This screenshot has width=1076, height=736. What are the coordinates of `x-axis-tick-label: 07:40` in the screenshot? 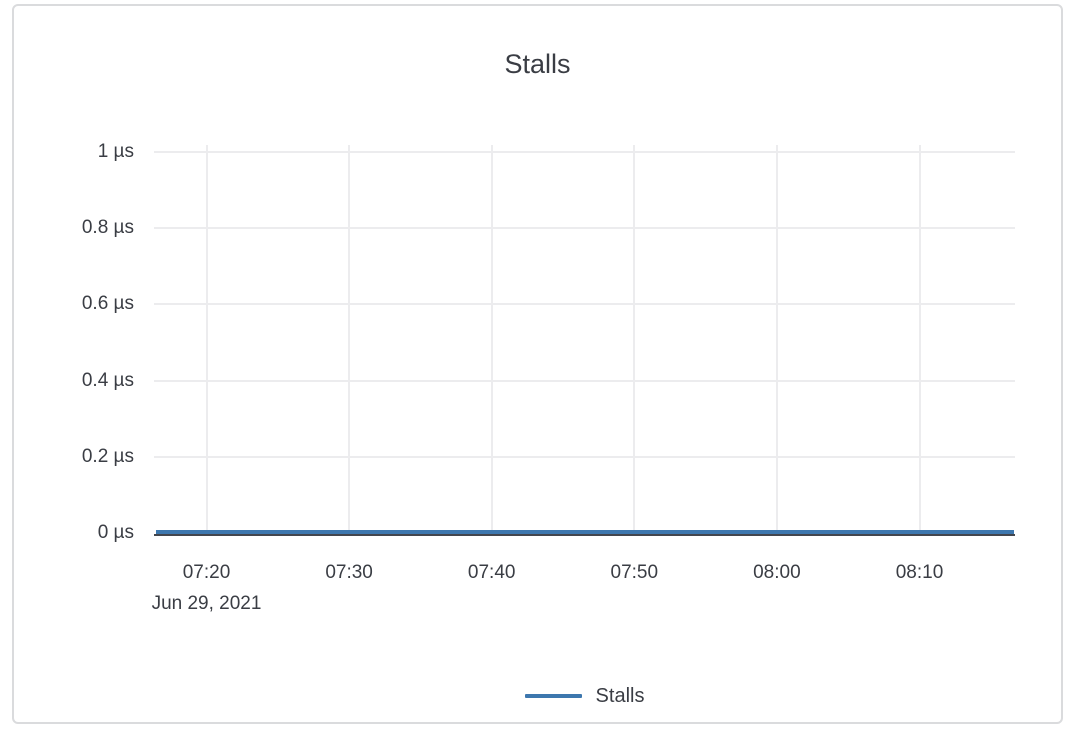 It's located at (491, 572).